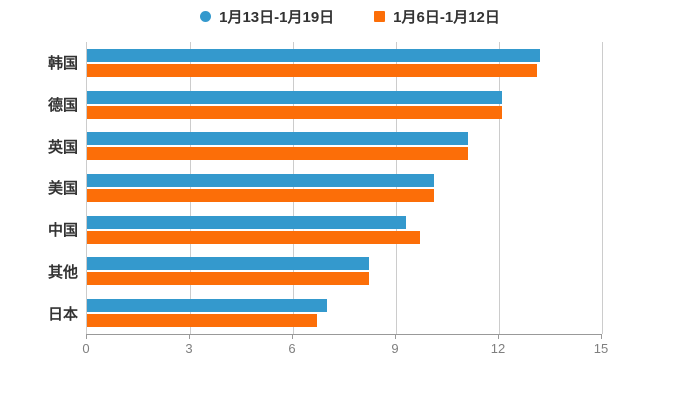 The width and height of the screenshot is (700, 400). I want to click on x-tick-label-9: 9, so click(395, 348).